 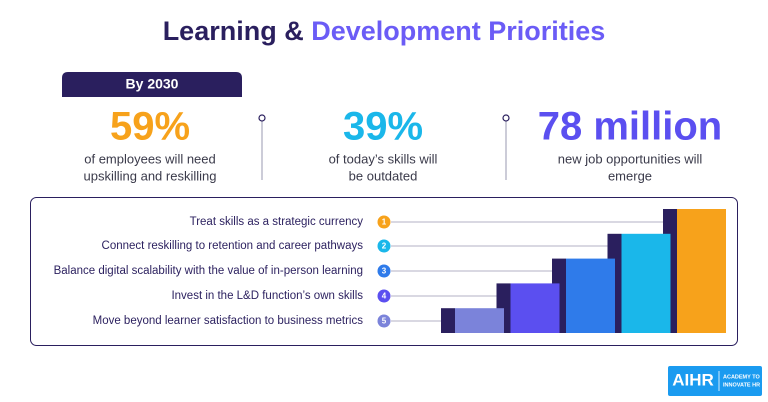 What do you see at coordinates (630, 175) in the screenshot?
I see `stat-text: emerge` at bounding box center [630, 175].